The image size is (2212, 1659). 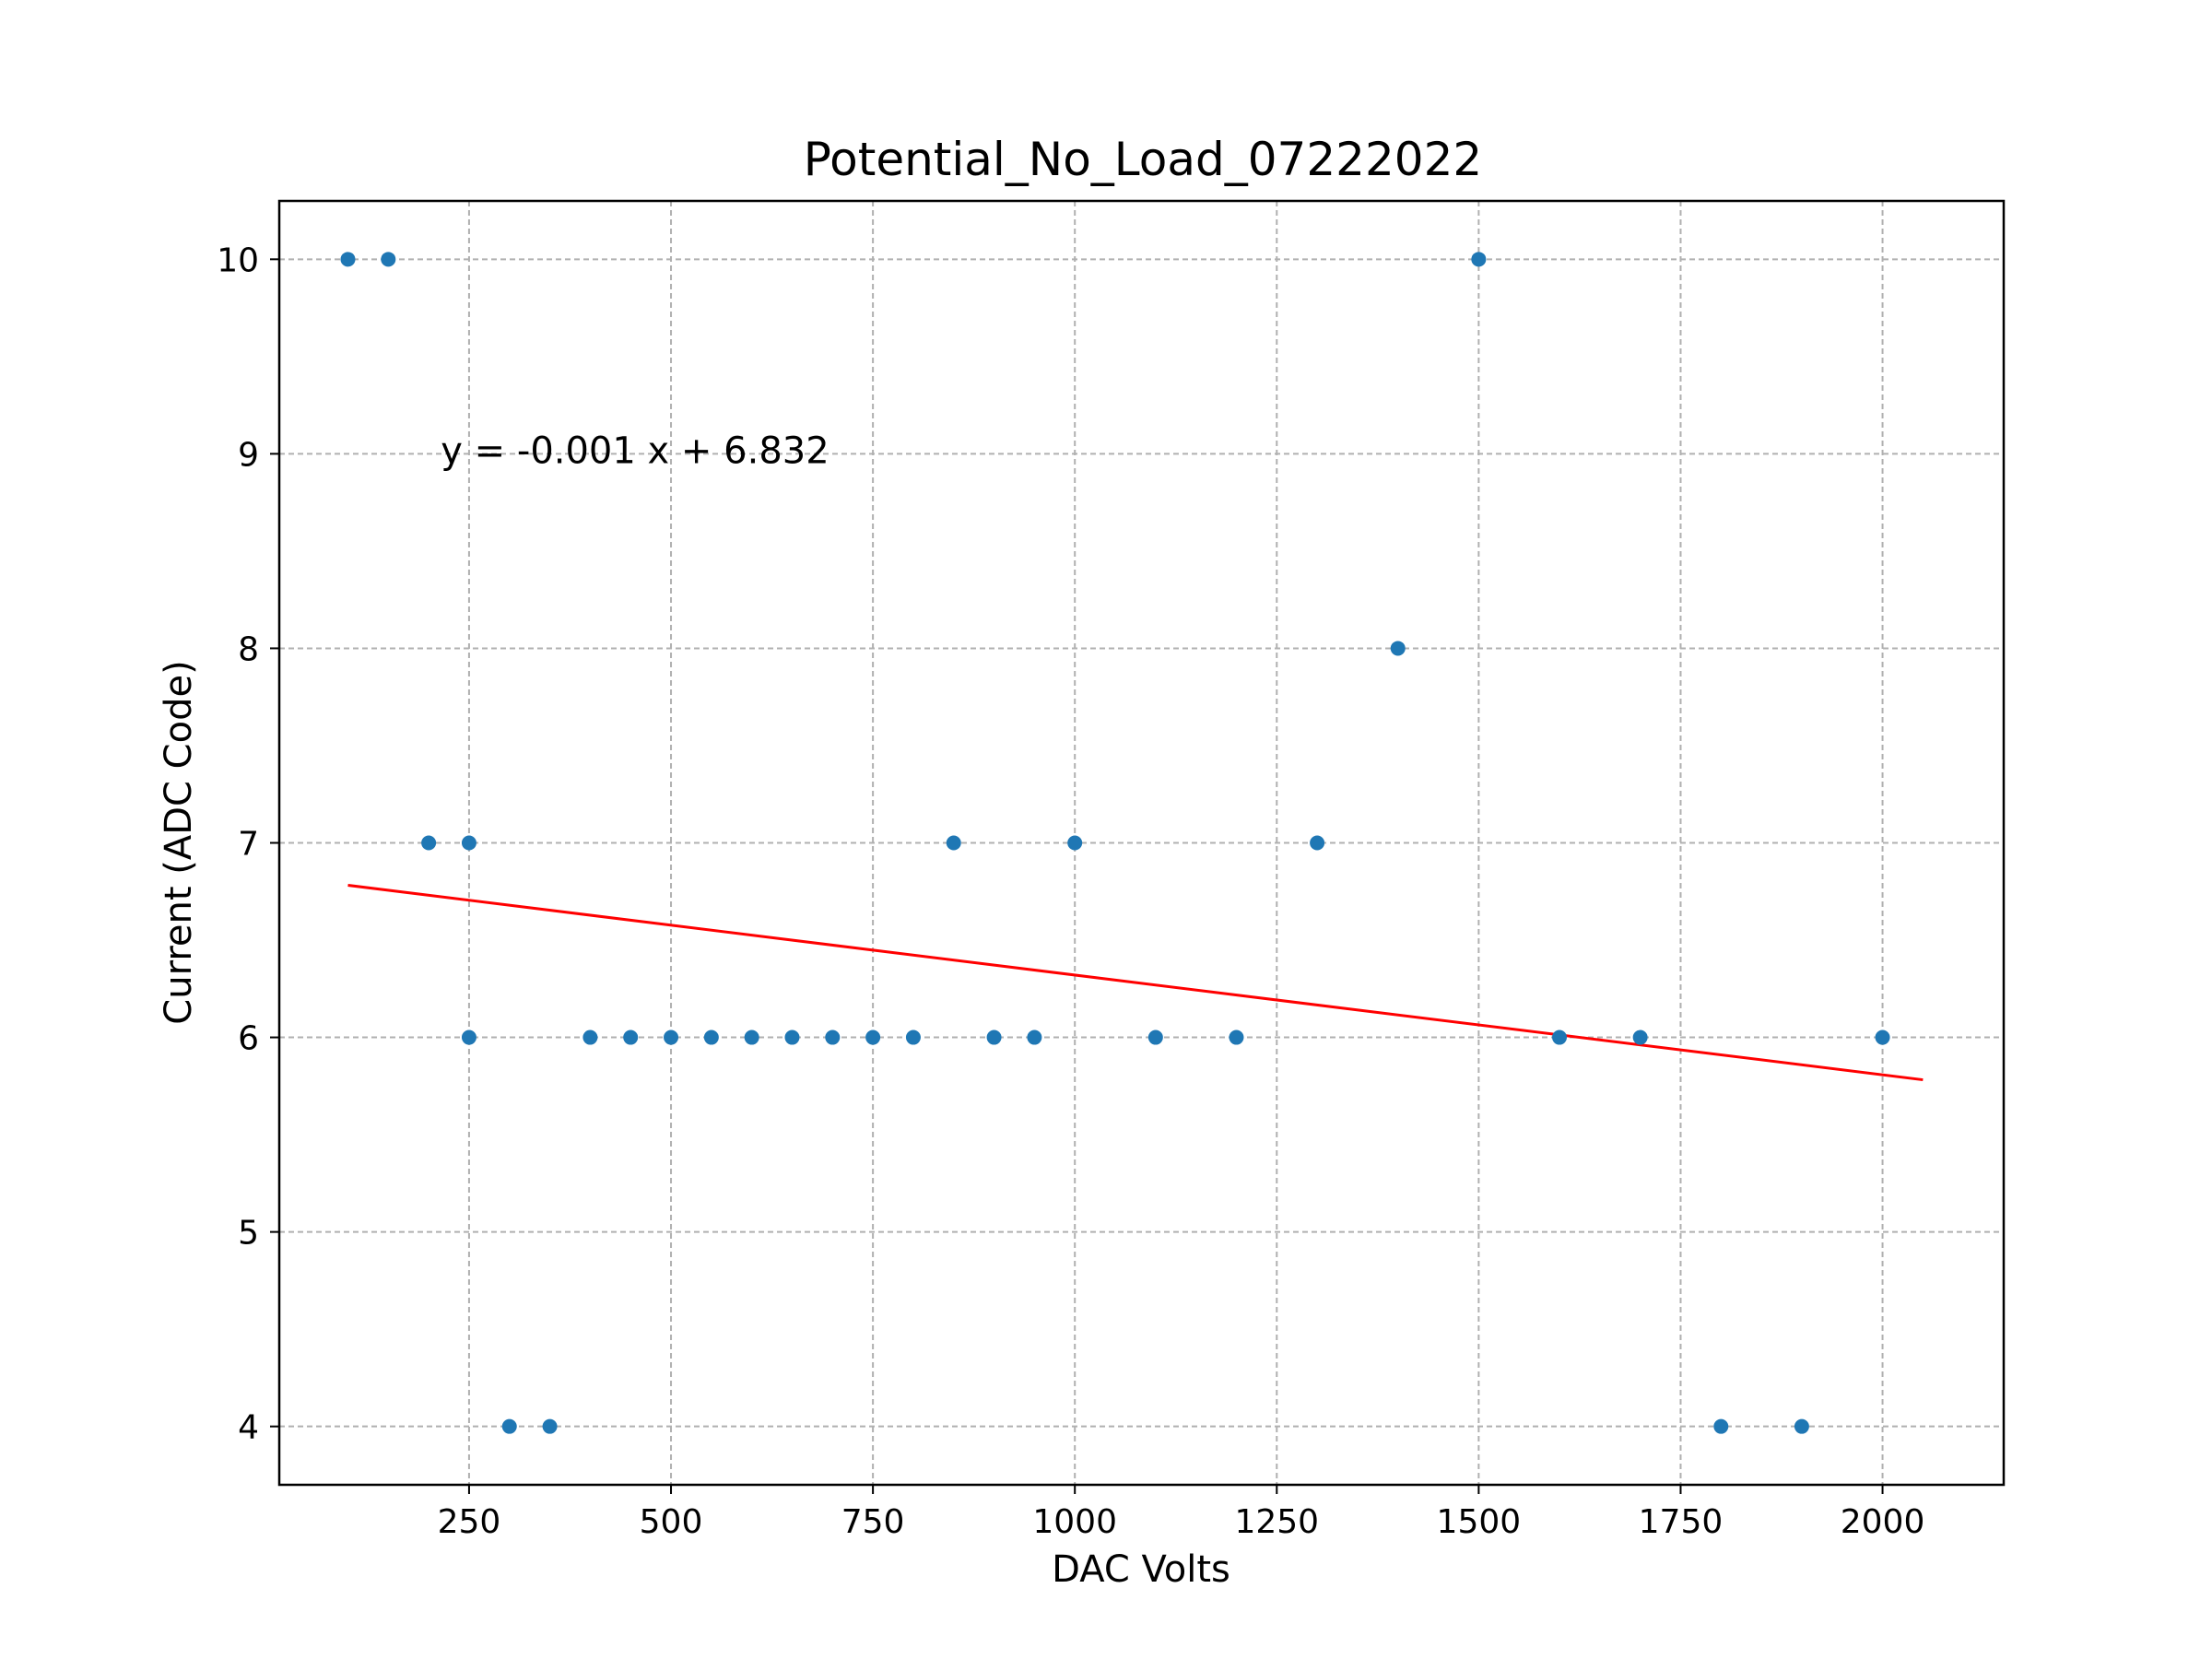 What do you see at coordinates (248, 649) in the screenshot?
I see `y-tick-label: 8` at bounding box center [248, 649].